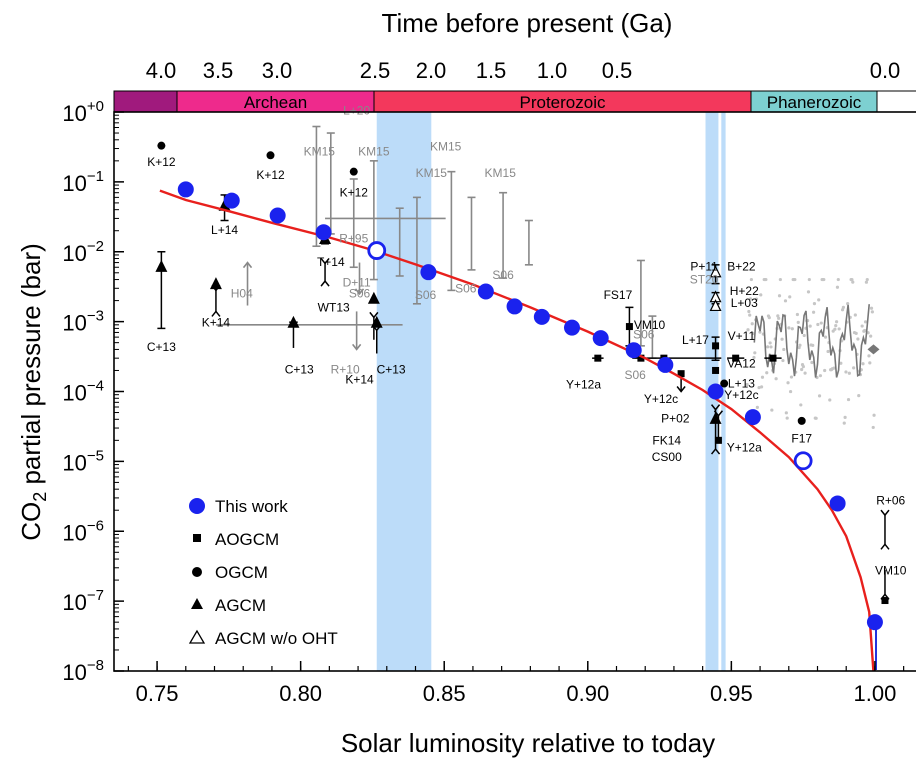 This screenshot has width=916, height=759. Describe the element at coordinates (356, 111) in the screenshot. I see `annotation-label-gray: L+20` at that location.